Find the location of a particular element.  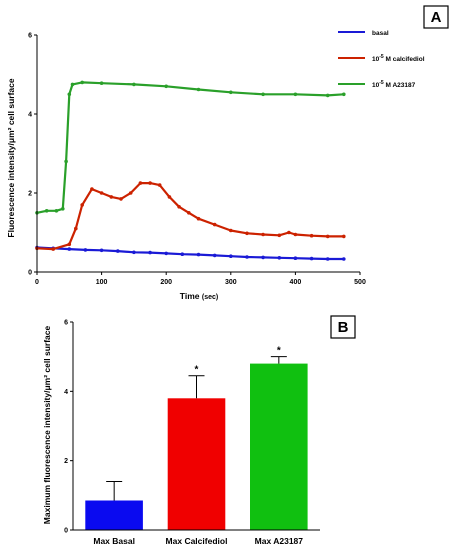

category-label: Max Calcifediol is located at coordinates (197, 541).